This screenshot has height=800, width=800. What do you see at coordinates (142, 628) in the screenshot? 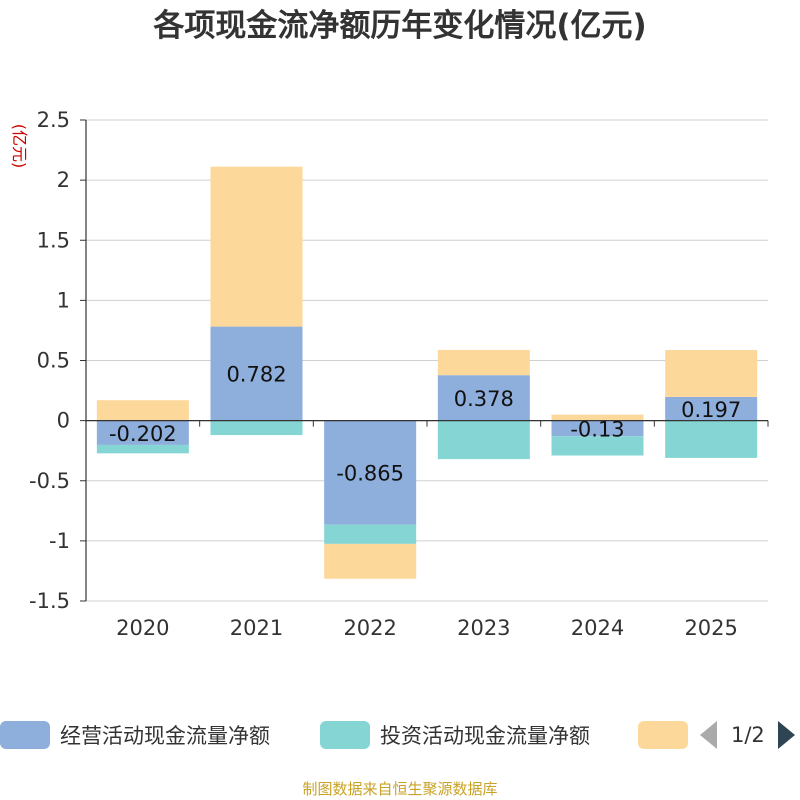
I see `x-tick-label: 2020` at bounding box center [142, 628].